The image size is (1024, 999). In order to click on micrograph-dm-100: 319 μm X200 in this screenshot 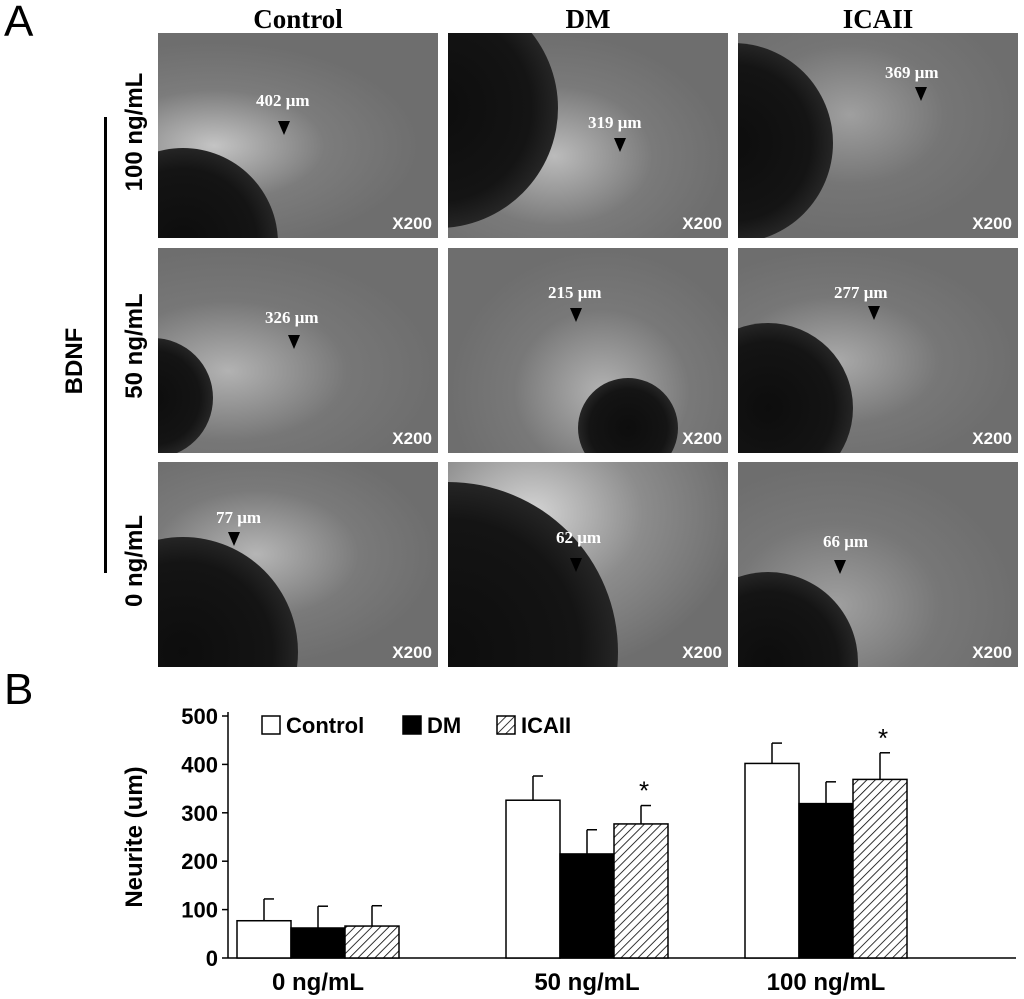, I will do `click(588, 135)`.